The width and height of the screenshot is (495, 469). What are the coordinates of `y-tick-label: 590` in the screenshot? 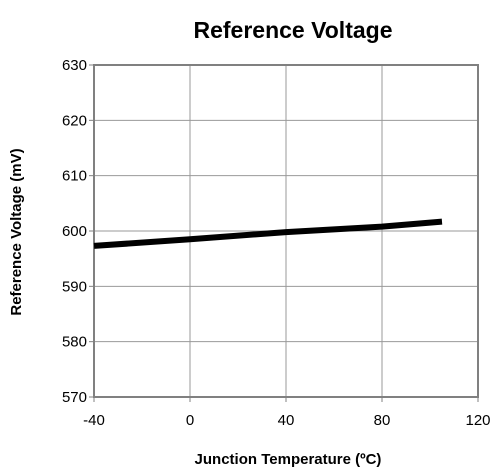 It's located at (74, 286).